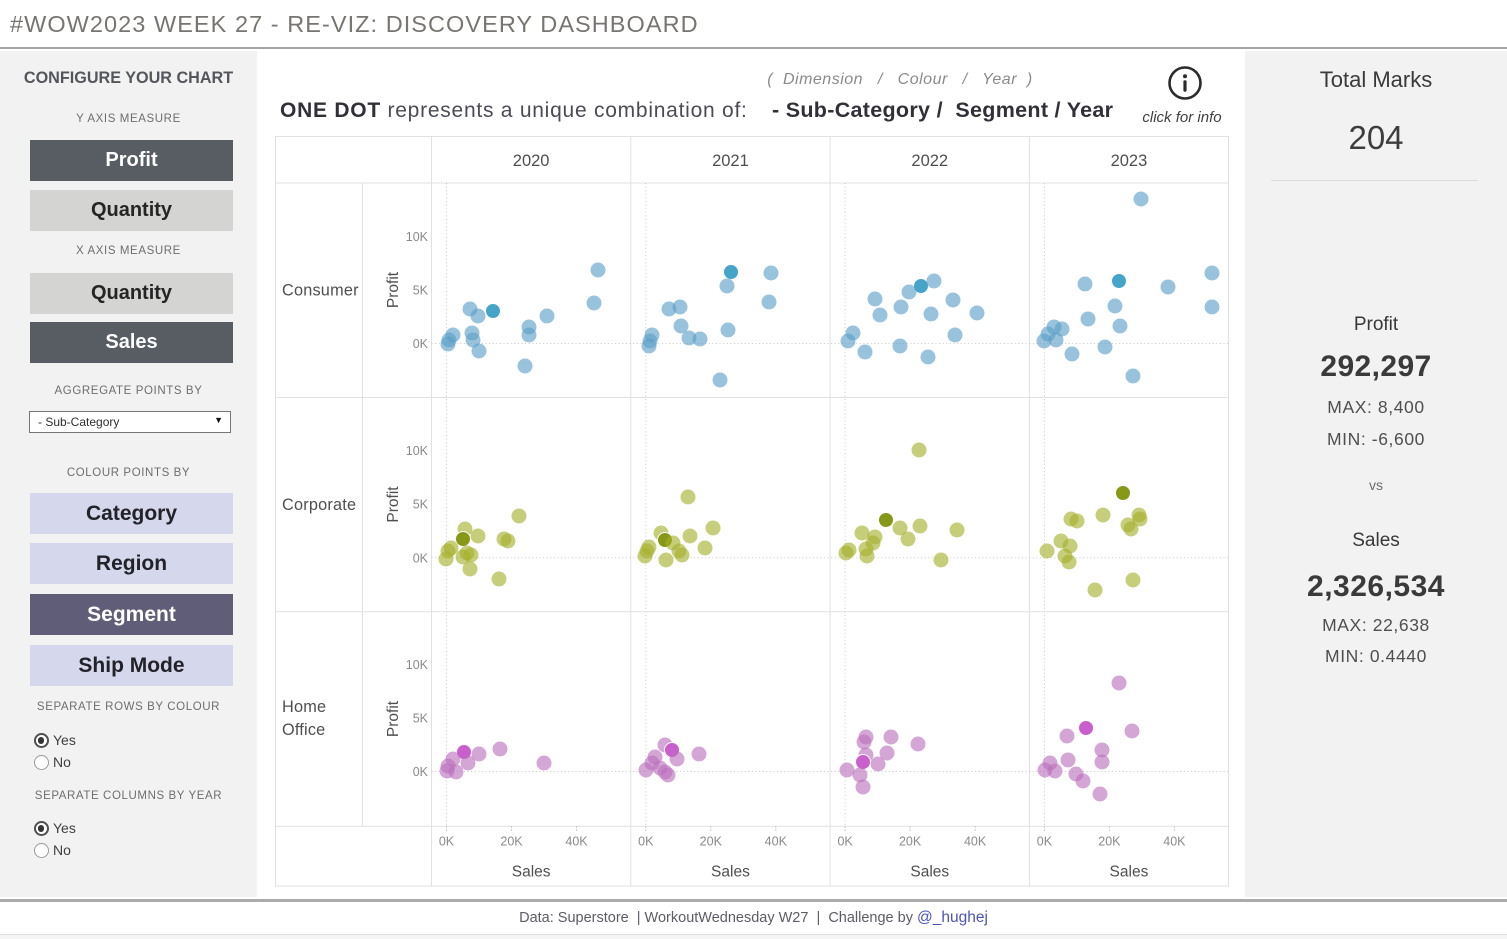  I want to click on svg-text: Office, so click(303, 730).